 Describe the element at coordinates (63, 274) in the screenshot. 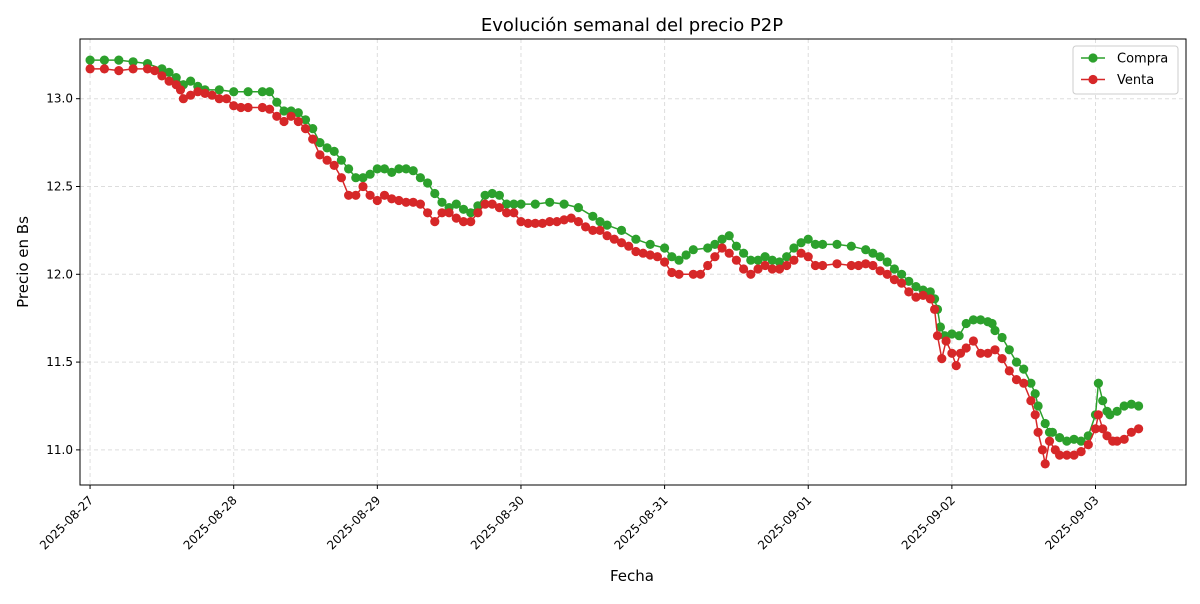

I see `y-axis: 11.0 11.5 12.0 12.5 13.0` at that location.